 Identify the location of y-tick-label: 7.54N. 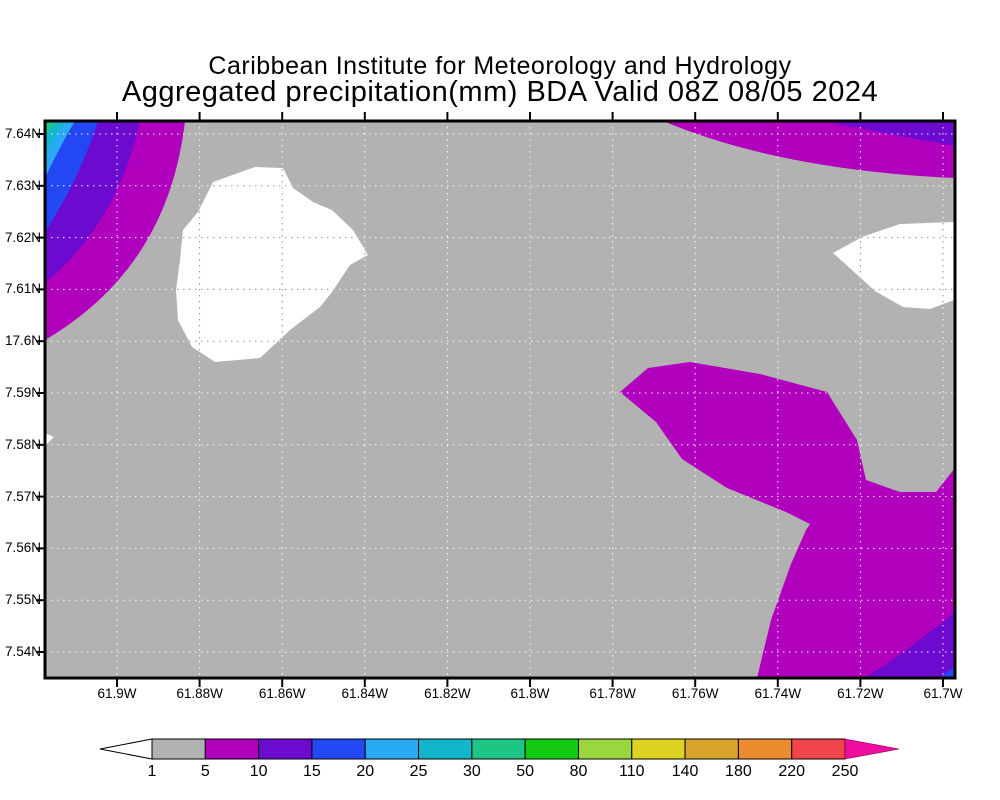
(22, 651).